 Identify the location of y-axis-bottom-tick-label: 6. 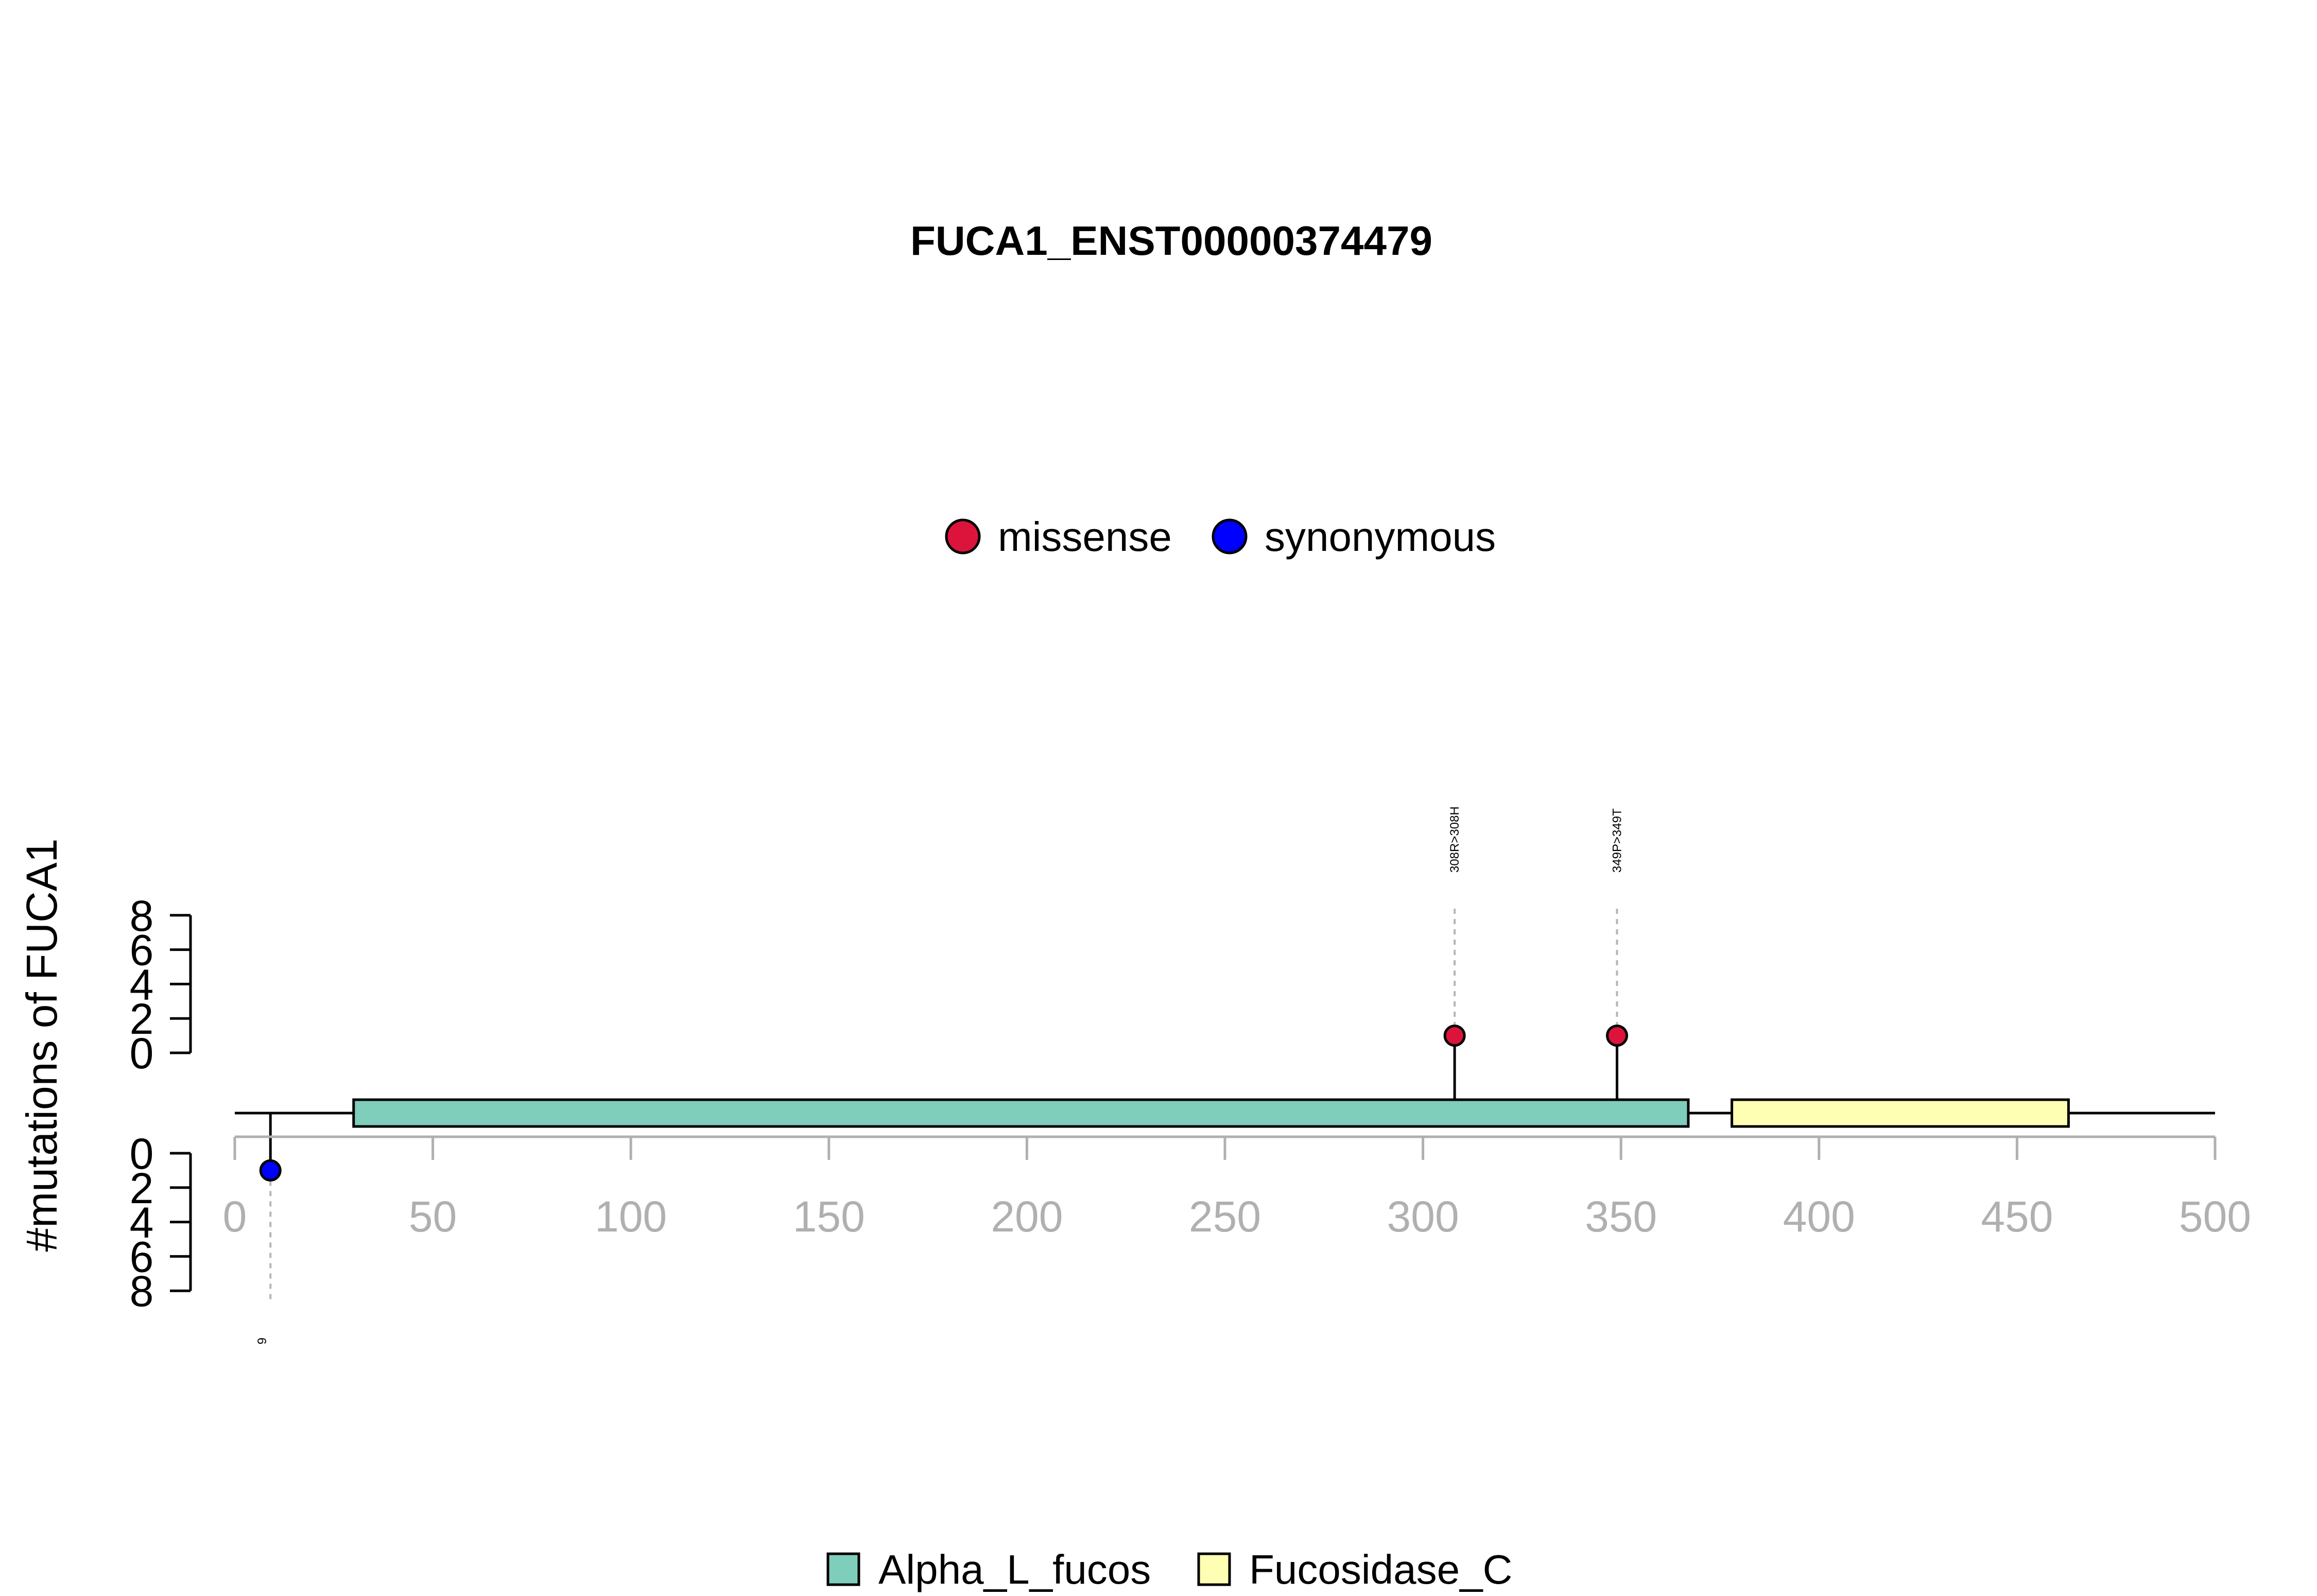
(142, 1257).